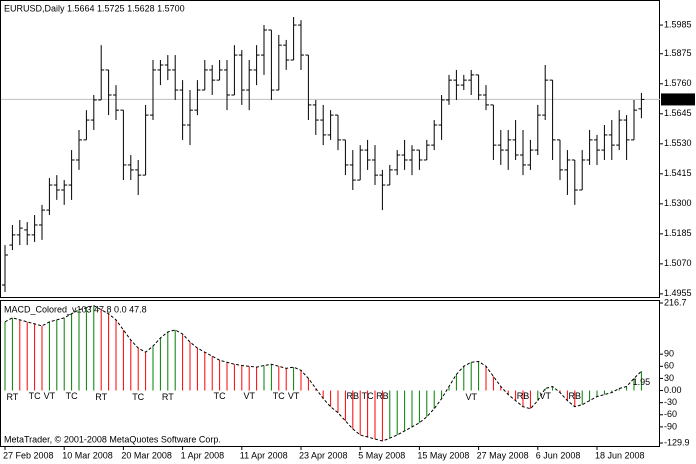  Describe the element at coordinates (620, 455) in the screenshot. I see `x-tick-label: 18 Jun 2008` at that location.